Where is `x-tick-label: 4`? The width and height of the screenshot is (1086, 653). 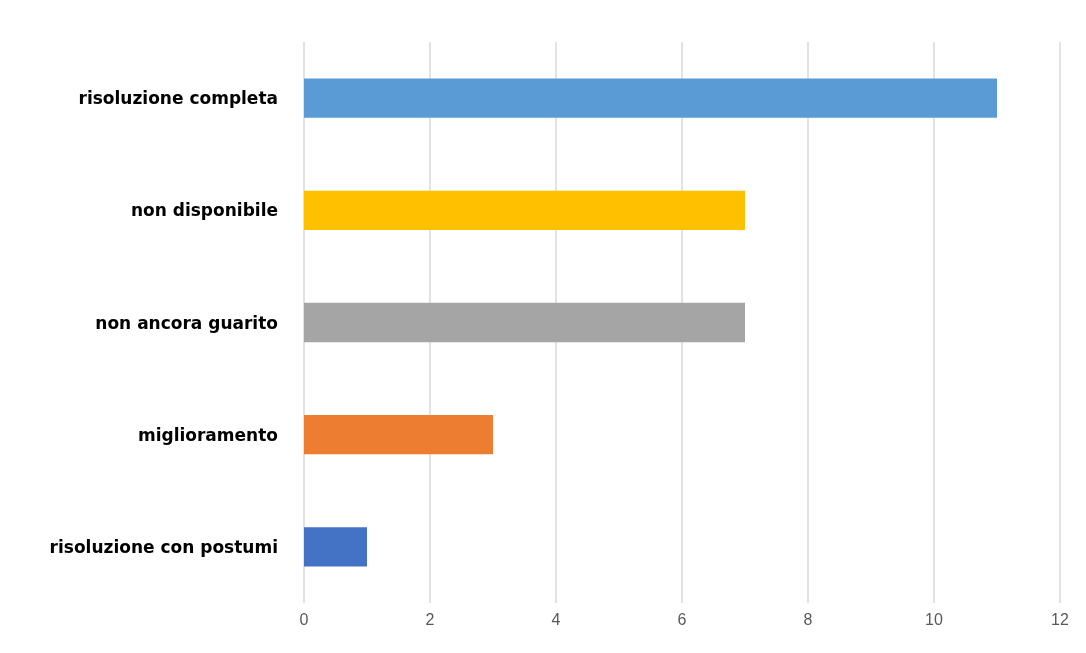 x-tick-label: 4 is located at coordinates (556, 619).